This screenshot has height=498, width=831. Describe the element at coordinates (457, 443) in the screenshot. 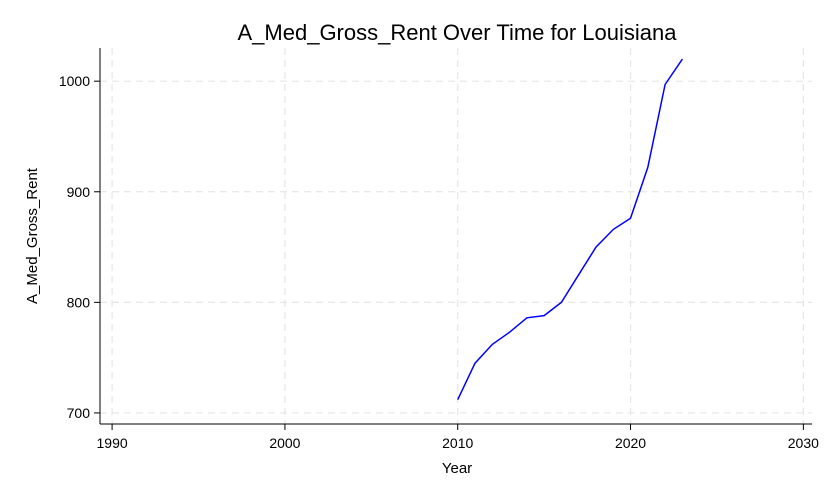

I see `x-tick-label: 2010` at that location.